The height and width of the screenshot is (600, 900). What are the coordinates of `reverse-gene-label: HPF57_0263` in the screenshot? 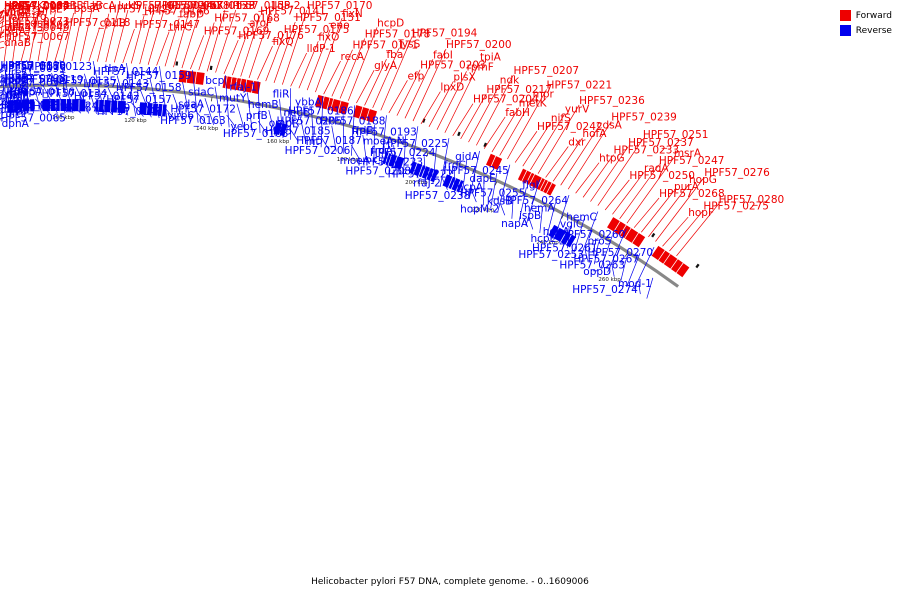 It's located at (592, 266).